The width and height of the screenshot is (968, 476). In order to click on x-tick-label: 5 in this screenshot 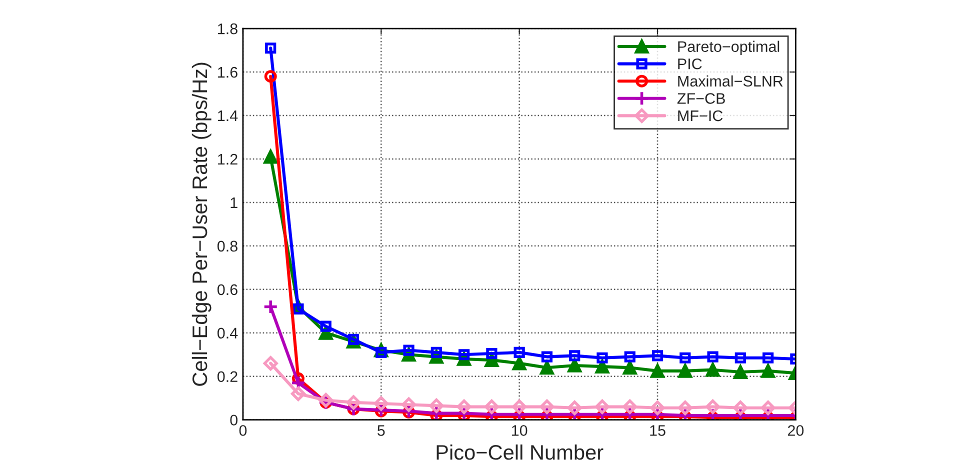, I will do `click(381, 430)`.